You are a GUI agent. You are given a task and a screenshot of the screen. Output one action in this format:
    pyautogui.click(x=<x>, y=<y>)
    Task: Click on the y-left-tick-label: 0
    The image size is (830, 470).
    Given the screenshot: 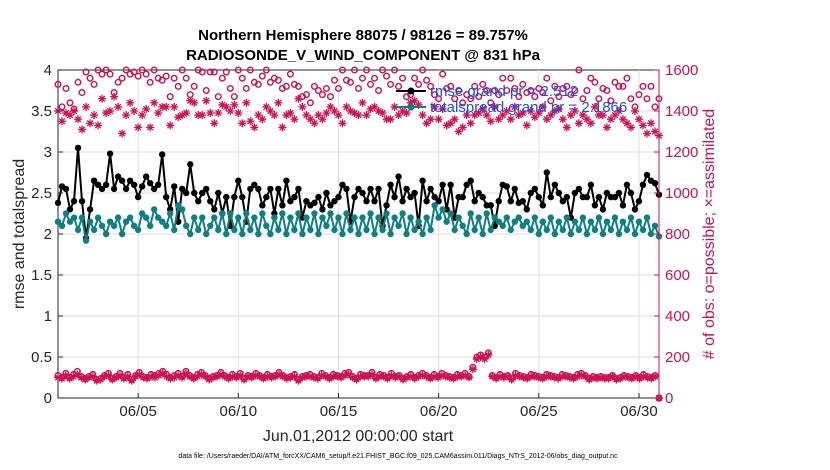 What is the action you would take?
    pyautogui.click(x=48, y=398)
    